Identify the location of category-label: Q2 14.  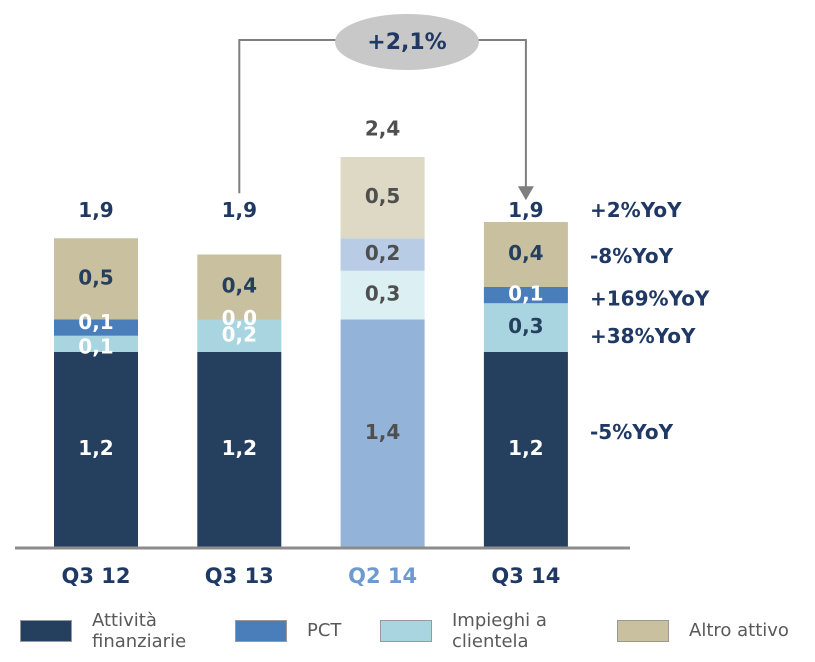
(382, 576).